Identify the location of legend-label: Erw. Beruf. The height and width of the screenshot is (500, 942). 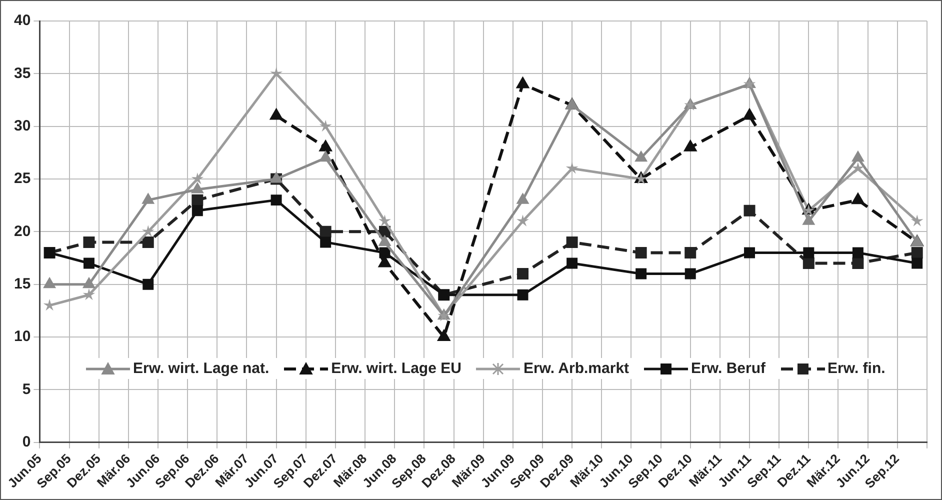
(728, 368).